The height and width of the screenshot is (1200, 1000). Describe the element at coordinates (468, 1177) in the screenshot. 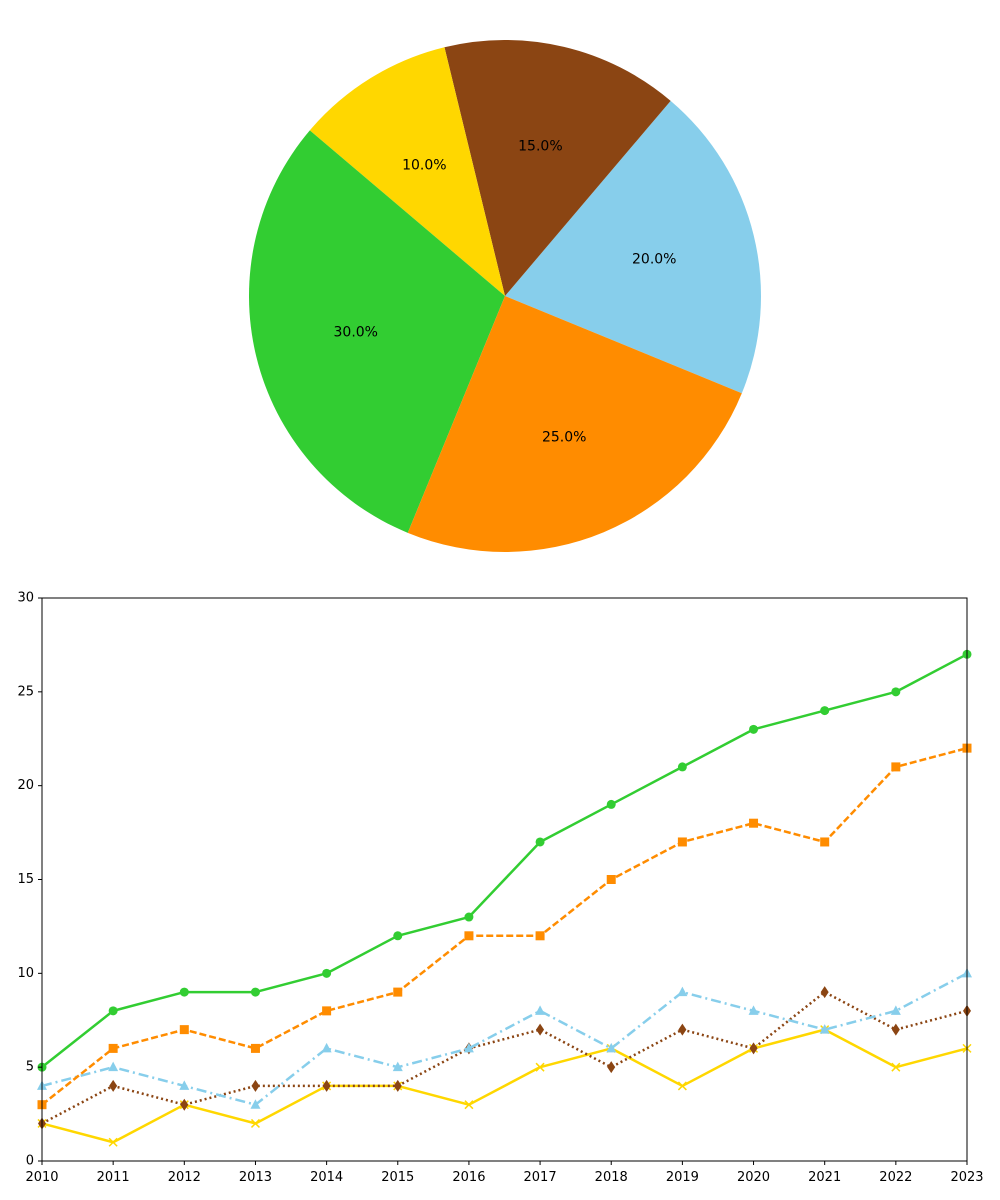

I see `x-tick-label: 2016` at that location.